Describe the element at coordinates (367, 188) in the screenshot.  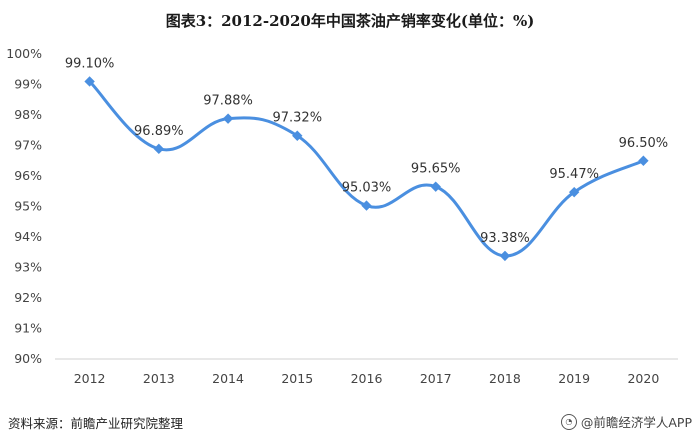
I see `data-label: 95.03%` at that location.